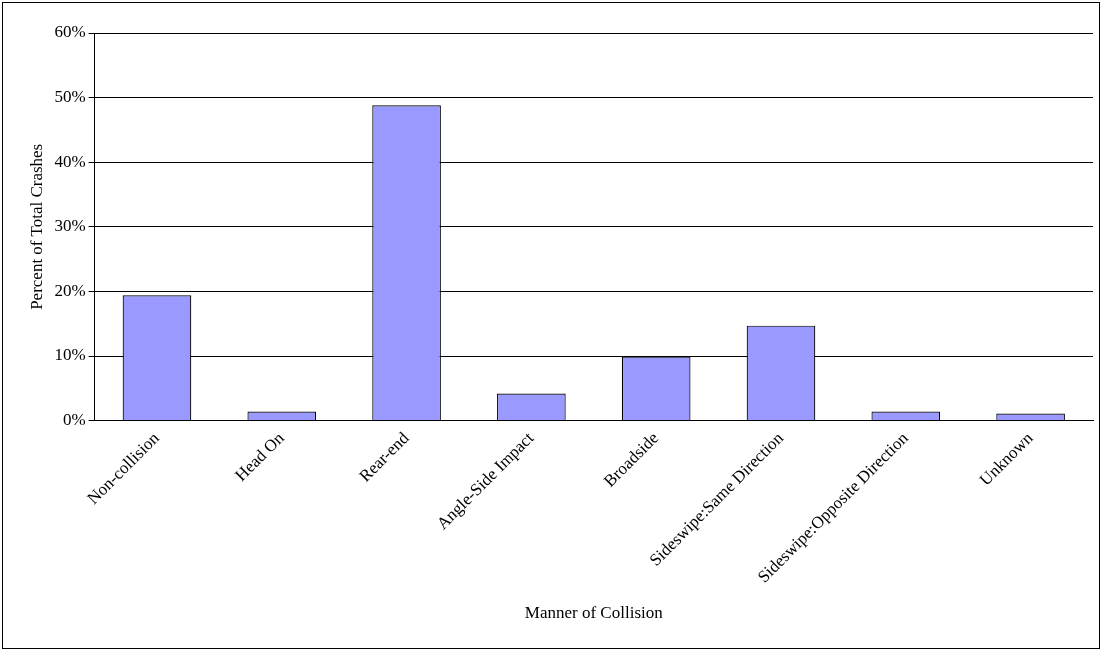 The height and width of the screenshot is (651, 1102). Describe the element at coordinates (70, 226) in the screenshot. I see `y-tick-label: 30%` at that location.